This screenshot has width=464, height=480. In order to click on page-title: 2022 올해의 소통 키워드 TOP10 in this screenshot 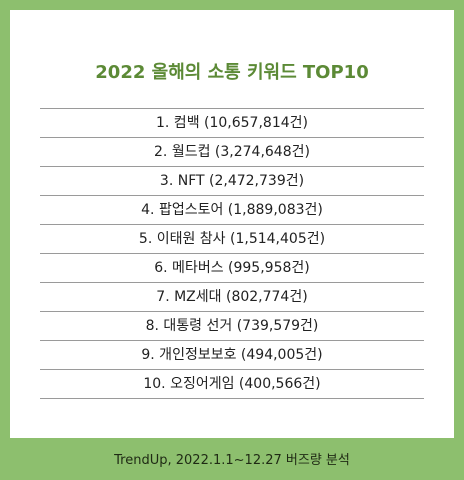, I will do `click(232, 72)`.